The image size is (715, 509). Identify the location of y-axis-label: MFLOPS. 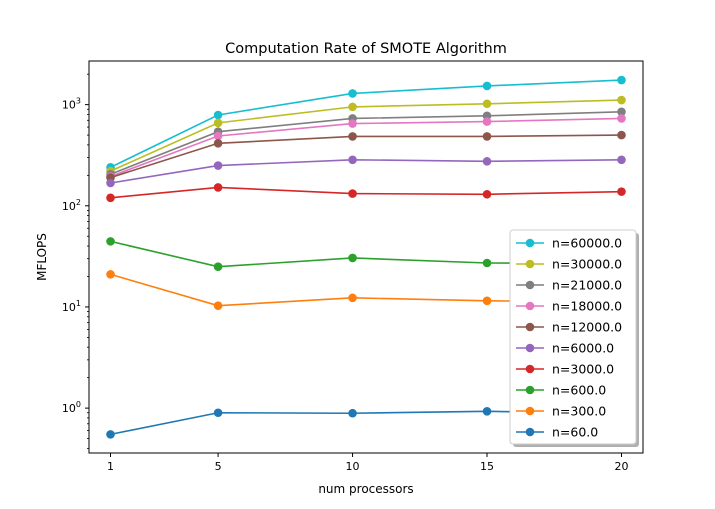
(42, 257).